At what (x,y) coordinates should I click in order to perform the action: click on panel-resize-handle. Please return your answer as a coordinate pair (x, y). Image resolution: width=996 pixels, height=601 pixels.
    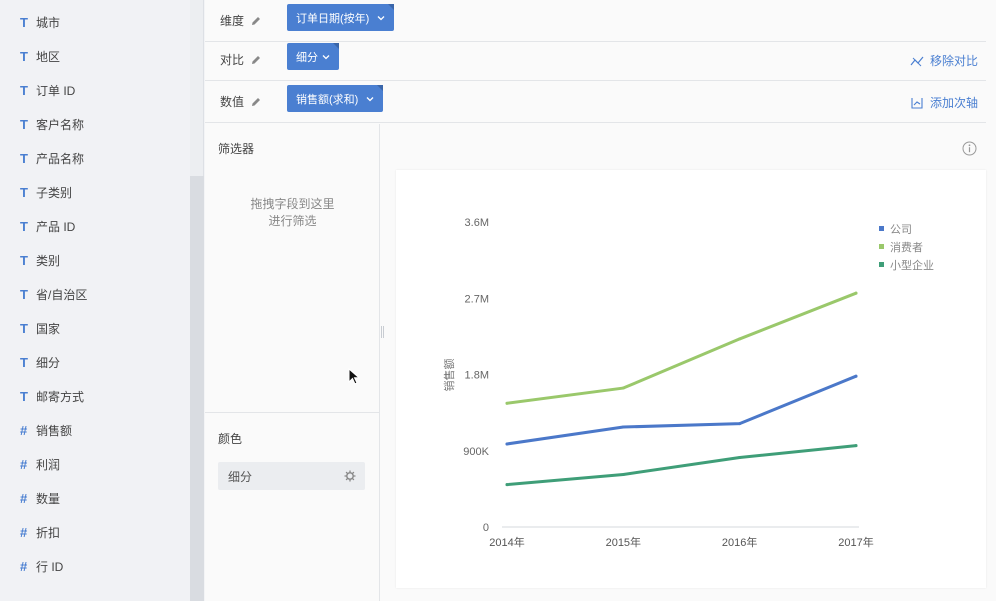
    Looking at the image, I should click on (382, 332).